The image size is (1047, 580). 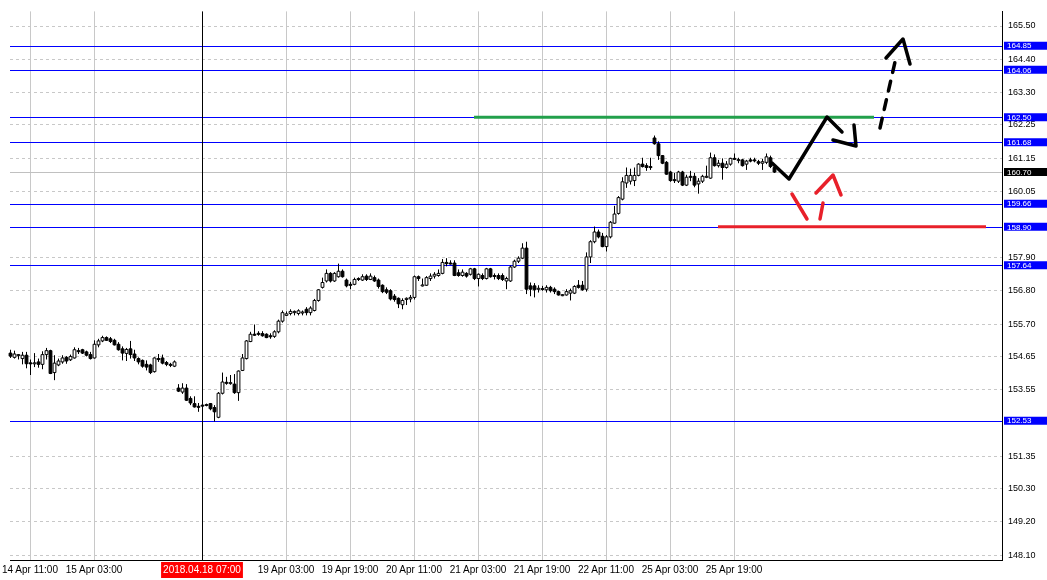 What do you see at coordinates (1022, 521) in the screenshot?
I see `y-tick-label: 149.20` at bounding box center [1022, 521].